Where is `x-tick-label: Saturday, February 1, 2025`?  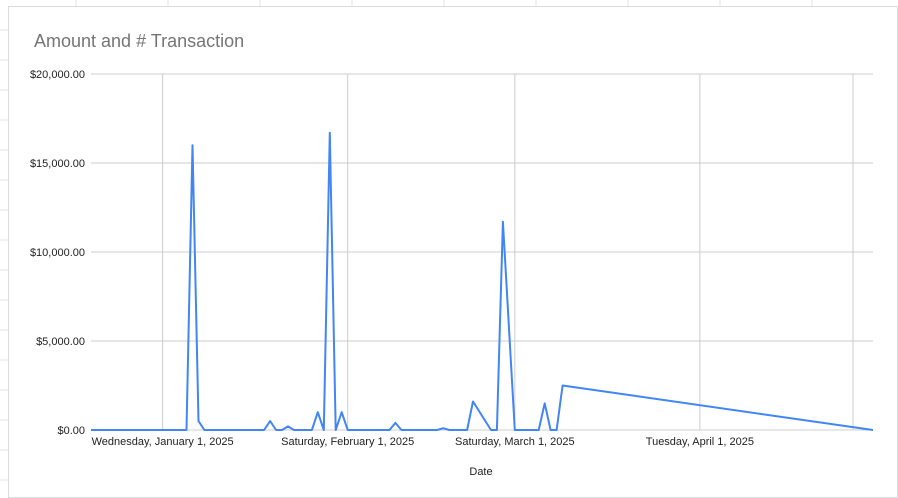
x-tick-label: Saturday, February 1, 2025 is located at coordinates (347, 442).